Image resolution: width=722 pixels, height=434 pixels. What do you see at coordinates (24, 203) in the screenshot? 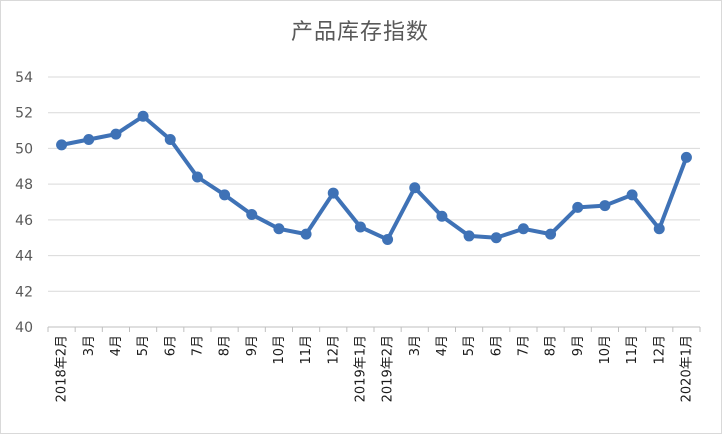
I see `y-axis-ticks: 40 42 44 46 48 50 52 54` at bounding box center [24, 203].